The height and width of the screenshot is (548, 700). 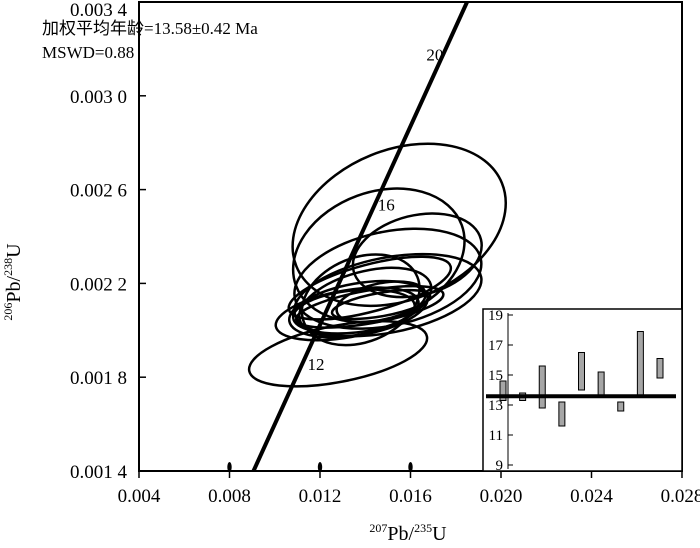 I want to click on x-axis-title: 207Pb/235U, so click(x=408, y=533).